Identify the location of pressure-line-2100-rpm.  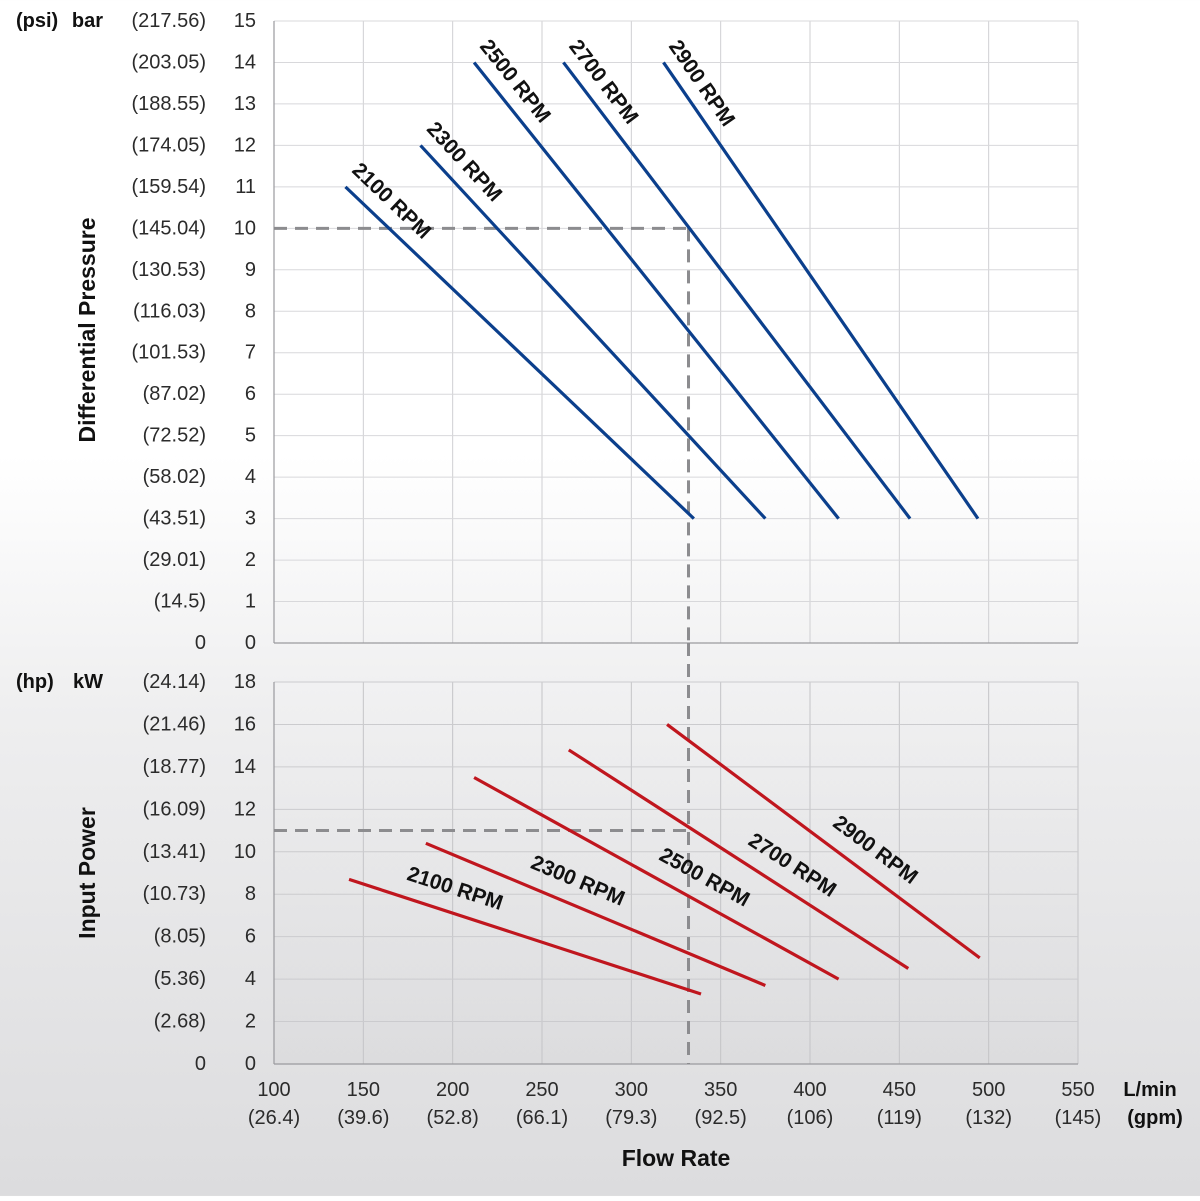
(519, 352).